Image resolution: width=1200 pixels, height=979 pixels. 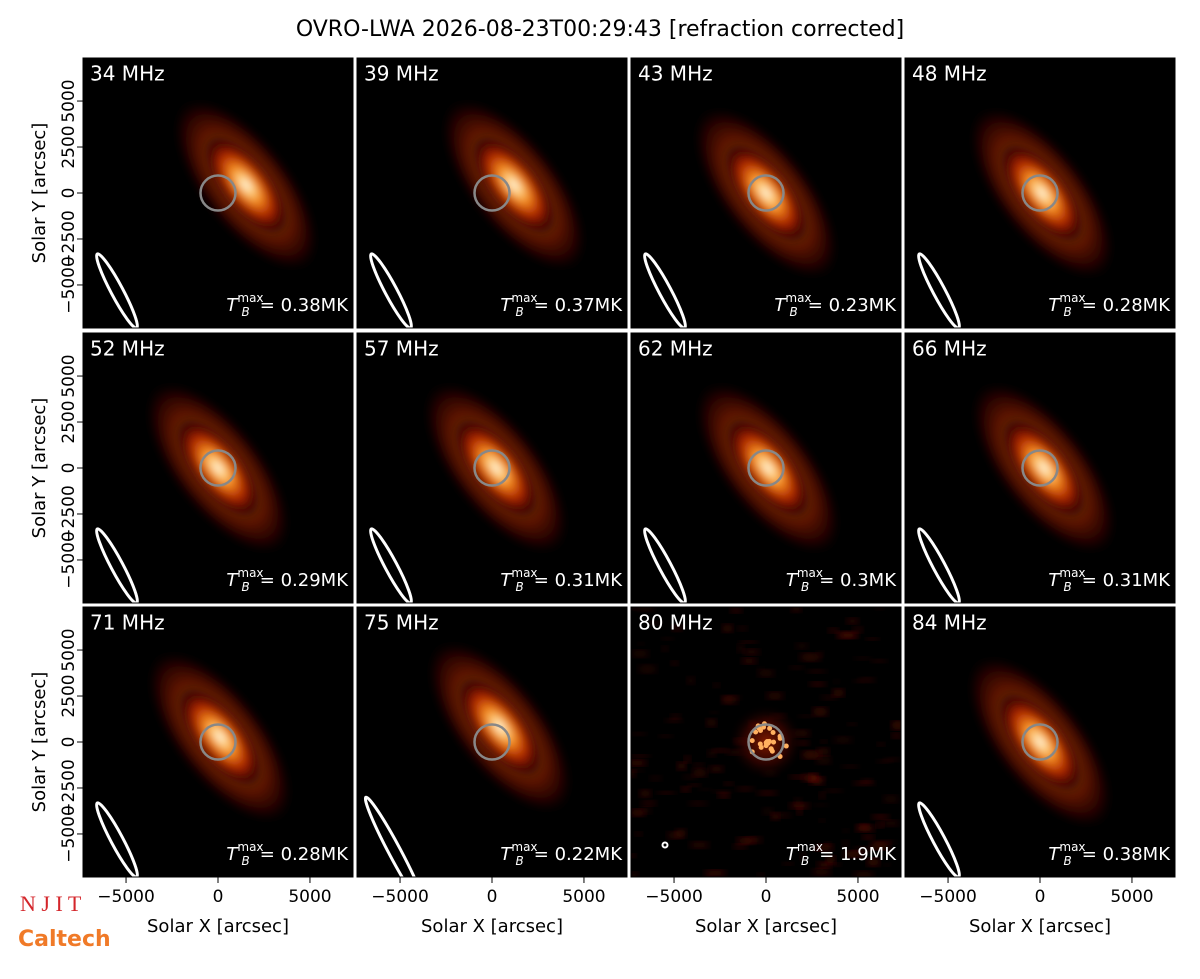 What do you see at coordinates (69, 649) in the screenshot?
I see `y-tick-label: 5000` at bounding box center [69, 649].